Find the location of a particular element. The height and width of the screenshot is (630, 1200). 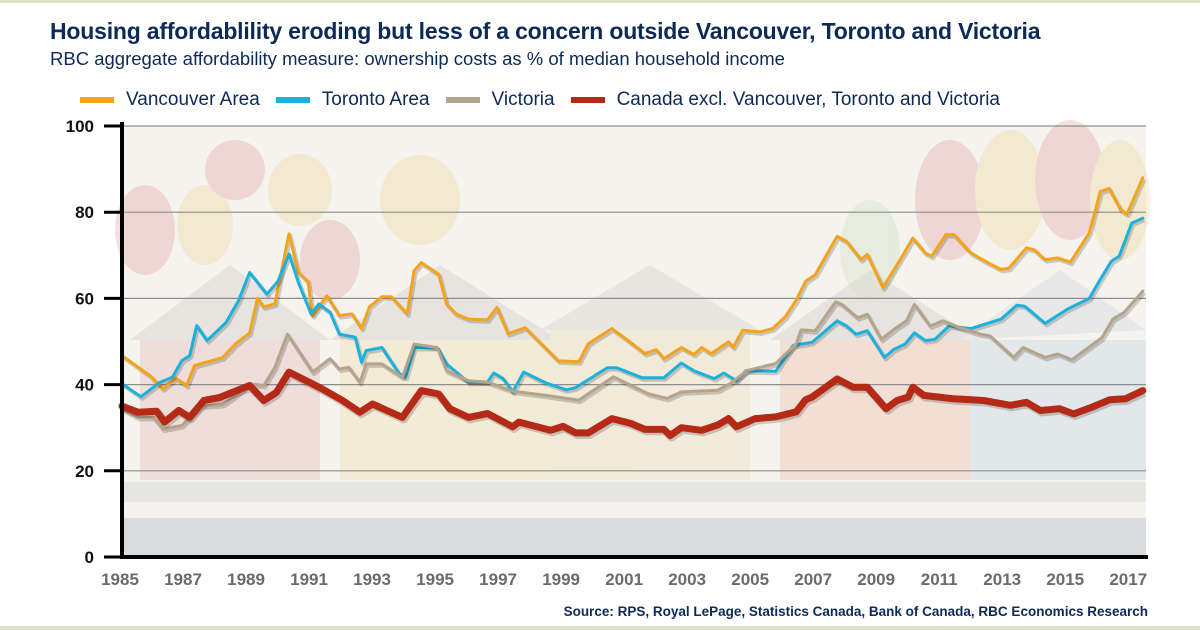

x-tick-label: 2011 is located at coordinates (939, 579).